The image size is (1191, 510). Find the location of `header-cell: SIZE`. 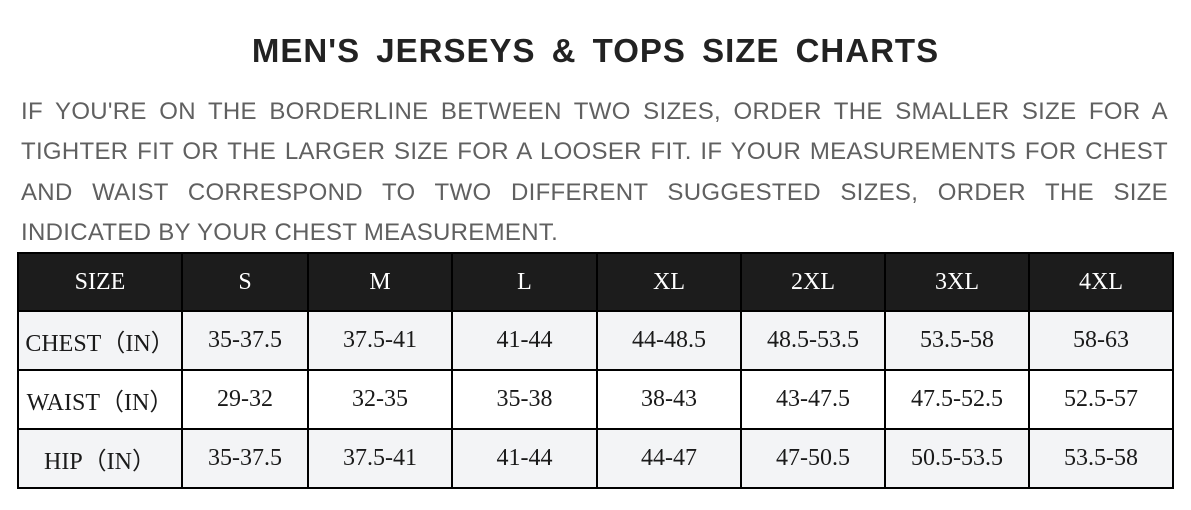

header-cell: SIZE is located at coordinates (100, 282).